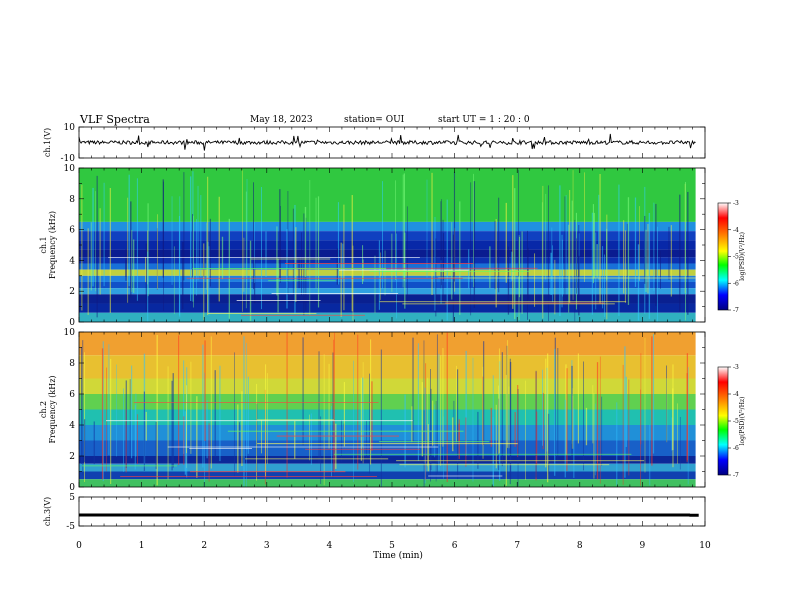 The height and width of the screenshot is (616, 792). I want to click on ch1-waveform-panel: 10 -10 ch.1(V), so click(374, 143).